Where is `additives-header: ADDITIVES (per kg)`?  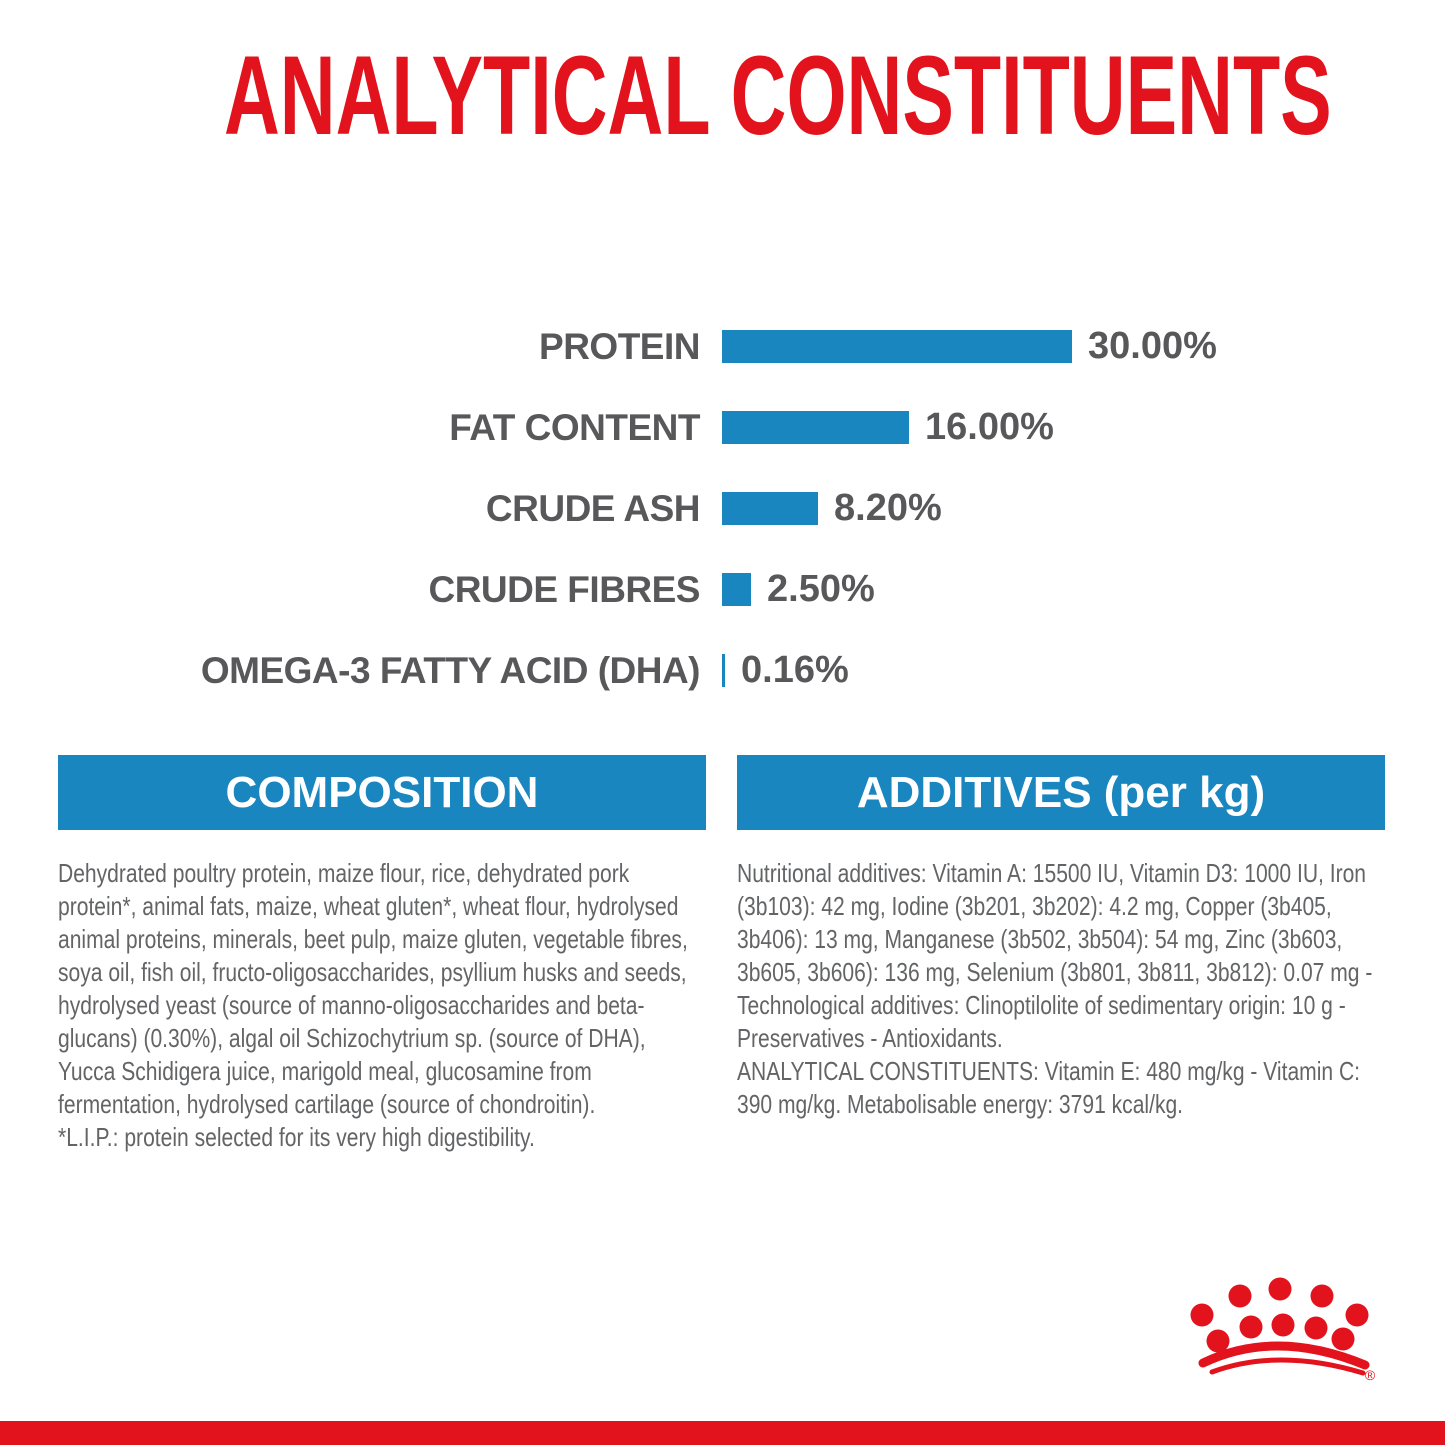 additives-header: ADDITIVES (per kg) is located at coordinates (1061, 792).